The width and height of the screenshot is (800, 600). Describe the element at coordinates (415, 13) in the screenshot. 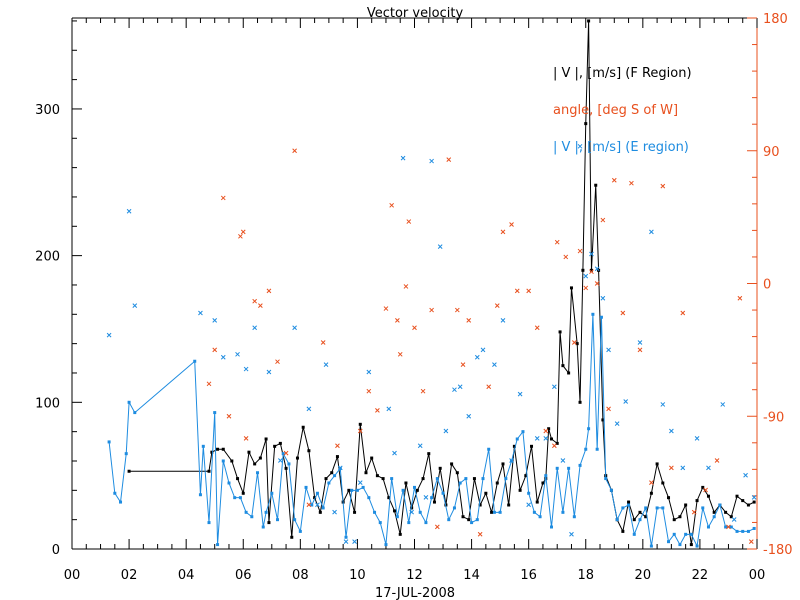

I see `chart-title: Vector velocity` at that location.